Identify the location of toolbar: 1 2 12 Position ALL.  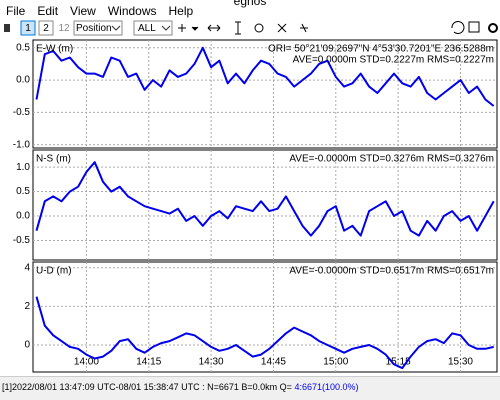
(251, 28).